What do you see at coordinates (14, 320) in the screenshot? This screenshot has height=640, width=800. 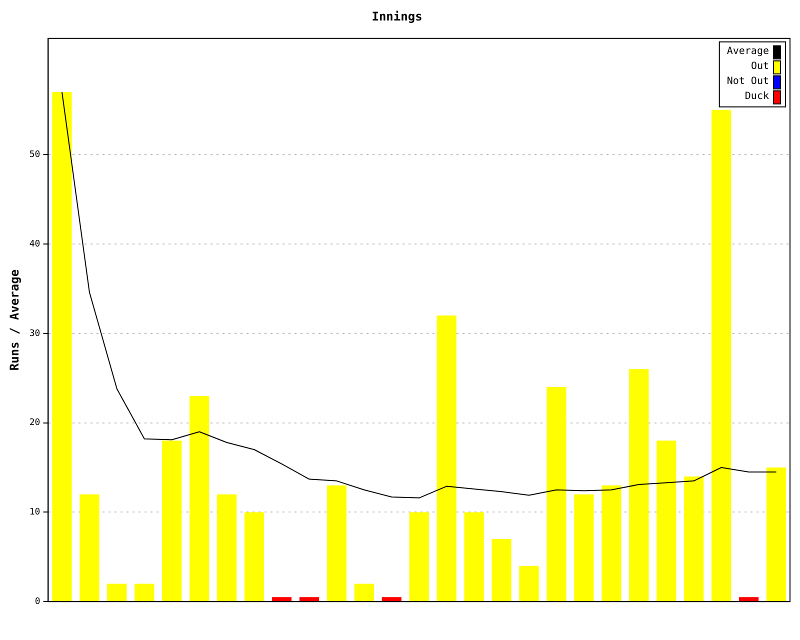 I see `y-axis-title: Runs / Average` at bounding box center [14, 320].